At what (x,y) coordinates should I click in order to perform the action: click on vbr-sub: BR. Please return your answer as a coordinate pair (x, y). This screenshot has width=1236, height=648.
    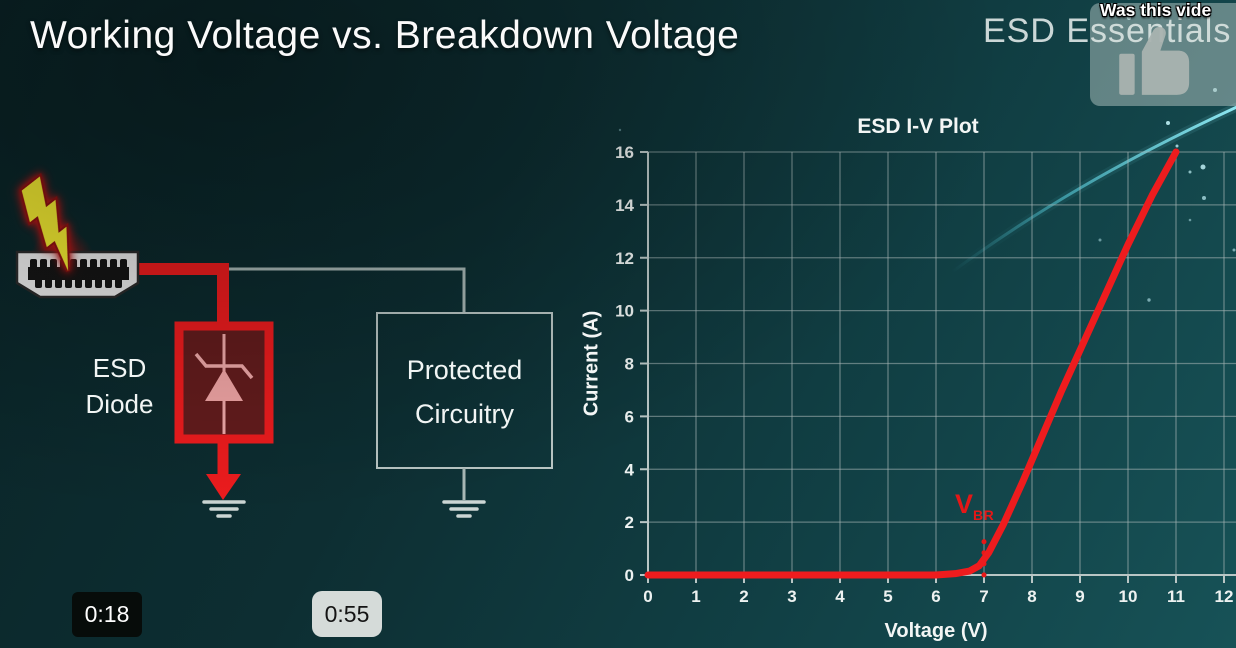
    Looking at the image, I should click on (984, 515).